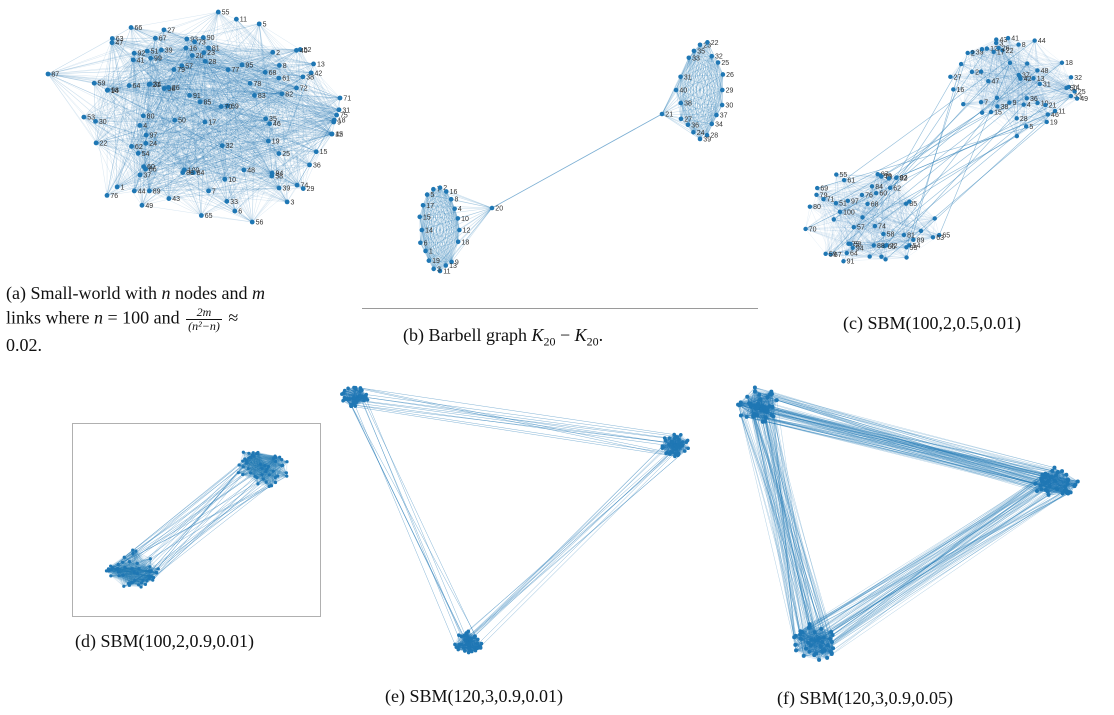  I want to click on sbm-graph-d, so click(196, 519).